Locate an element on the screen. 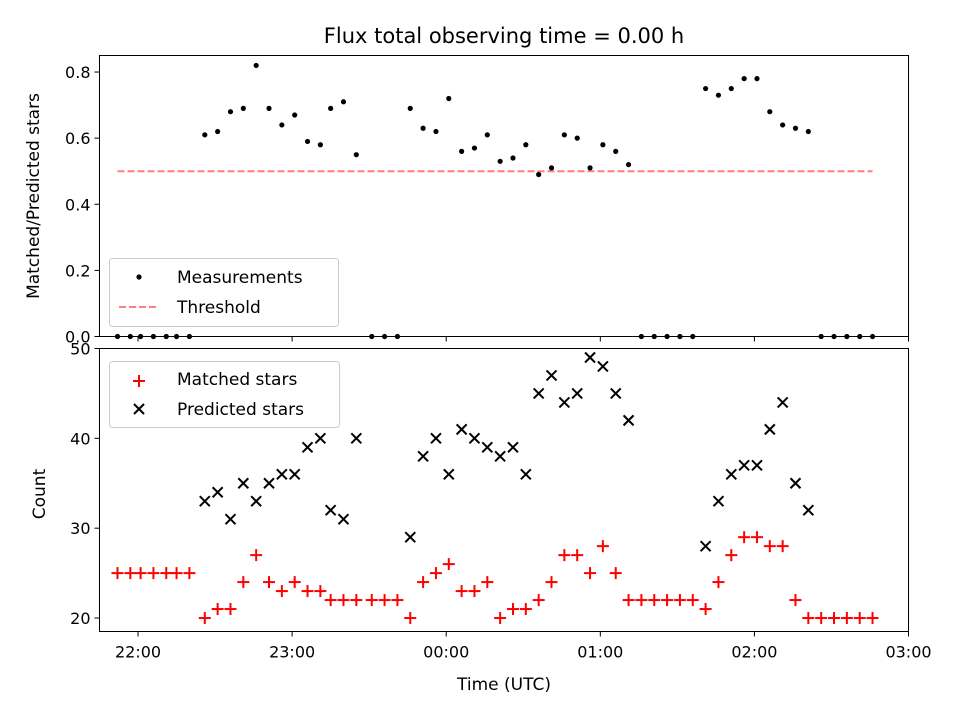  bottom-x-tick: 22:00 is located at coordinates (138, 646).